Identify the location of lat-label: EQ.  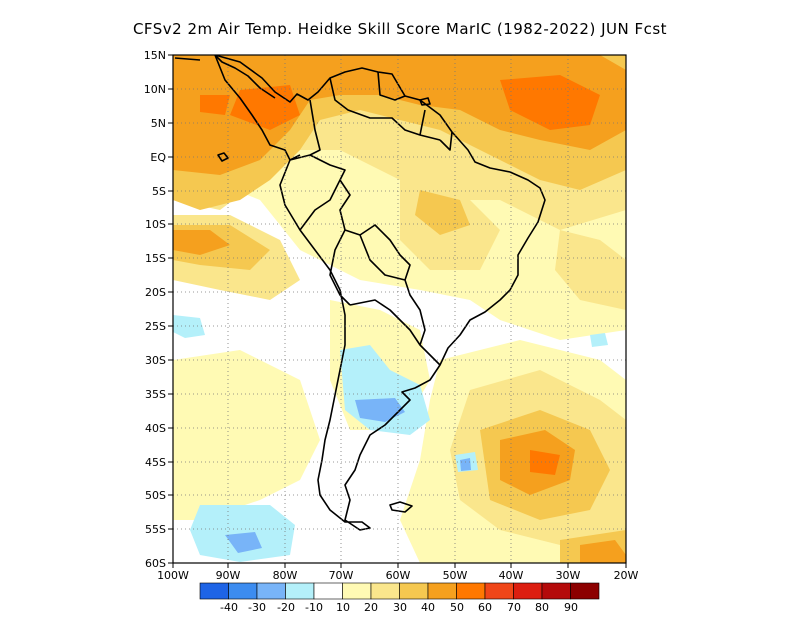
(158, 157).